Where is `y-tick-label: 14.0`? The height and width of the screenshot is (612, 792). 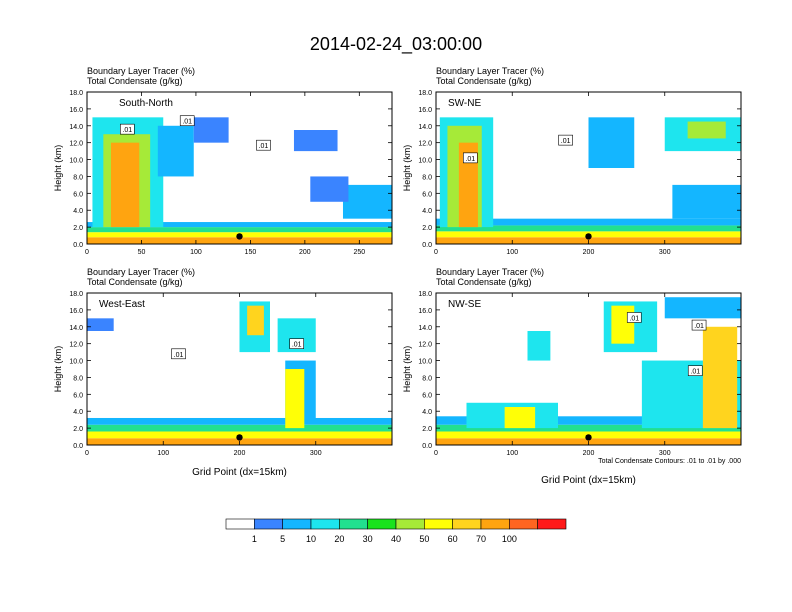
y-tick-label: 14.0 is located at coordinates (76, 127).